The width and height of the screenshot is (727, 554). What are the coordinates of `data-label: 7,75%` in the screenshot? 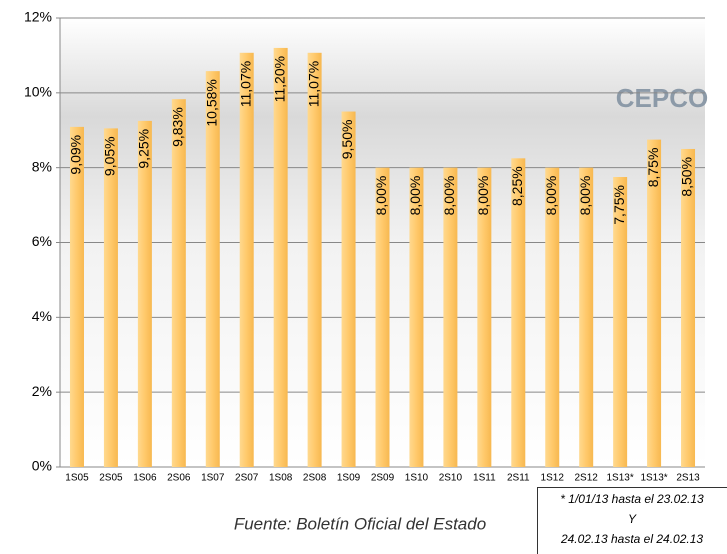 It's located at (619, 205).